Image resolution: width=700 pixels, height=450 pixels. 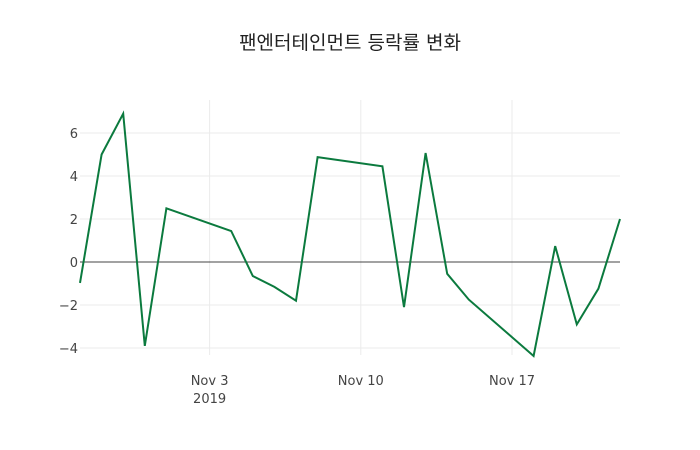 I want to click on x-tick-label: Nov 17, so click(x=512, y=381).